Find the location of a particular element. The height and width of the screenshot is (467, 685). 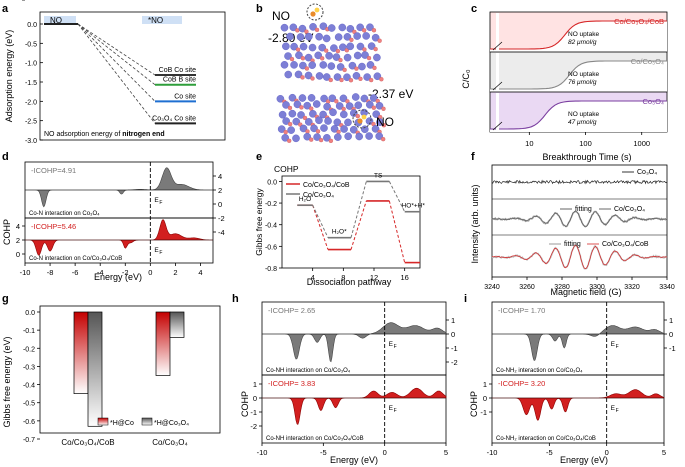

panel-b-bottom-o-atom is located at coordinates (364, 117).